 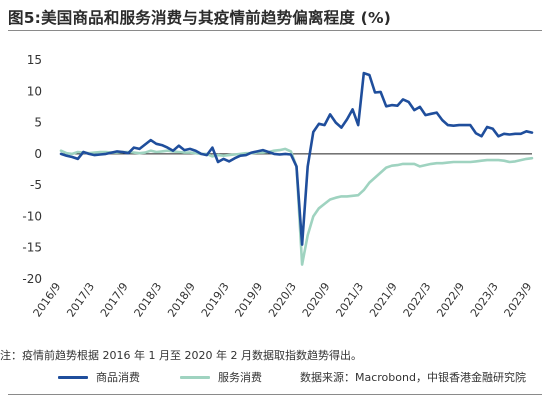 I want to click on x-tick-label: 2023/3, so click(x=484, y=299).